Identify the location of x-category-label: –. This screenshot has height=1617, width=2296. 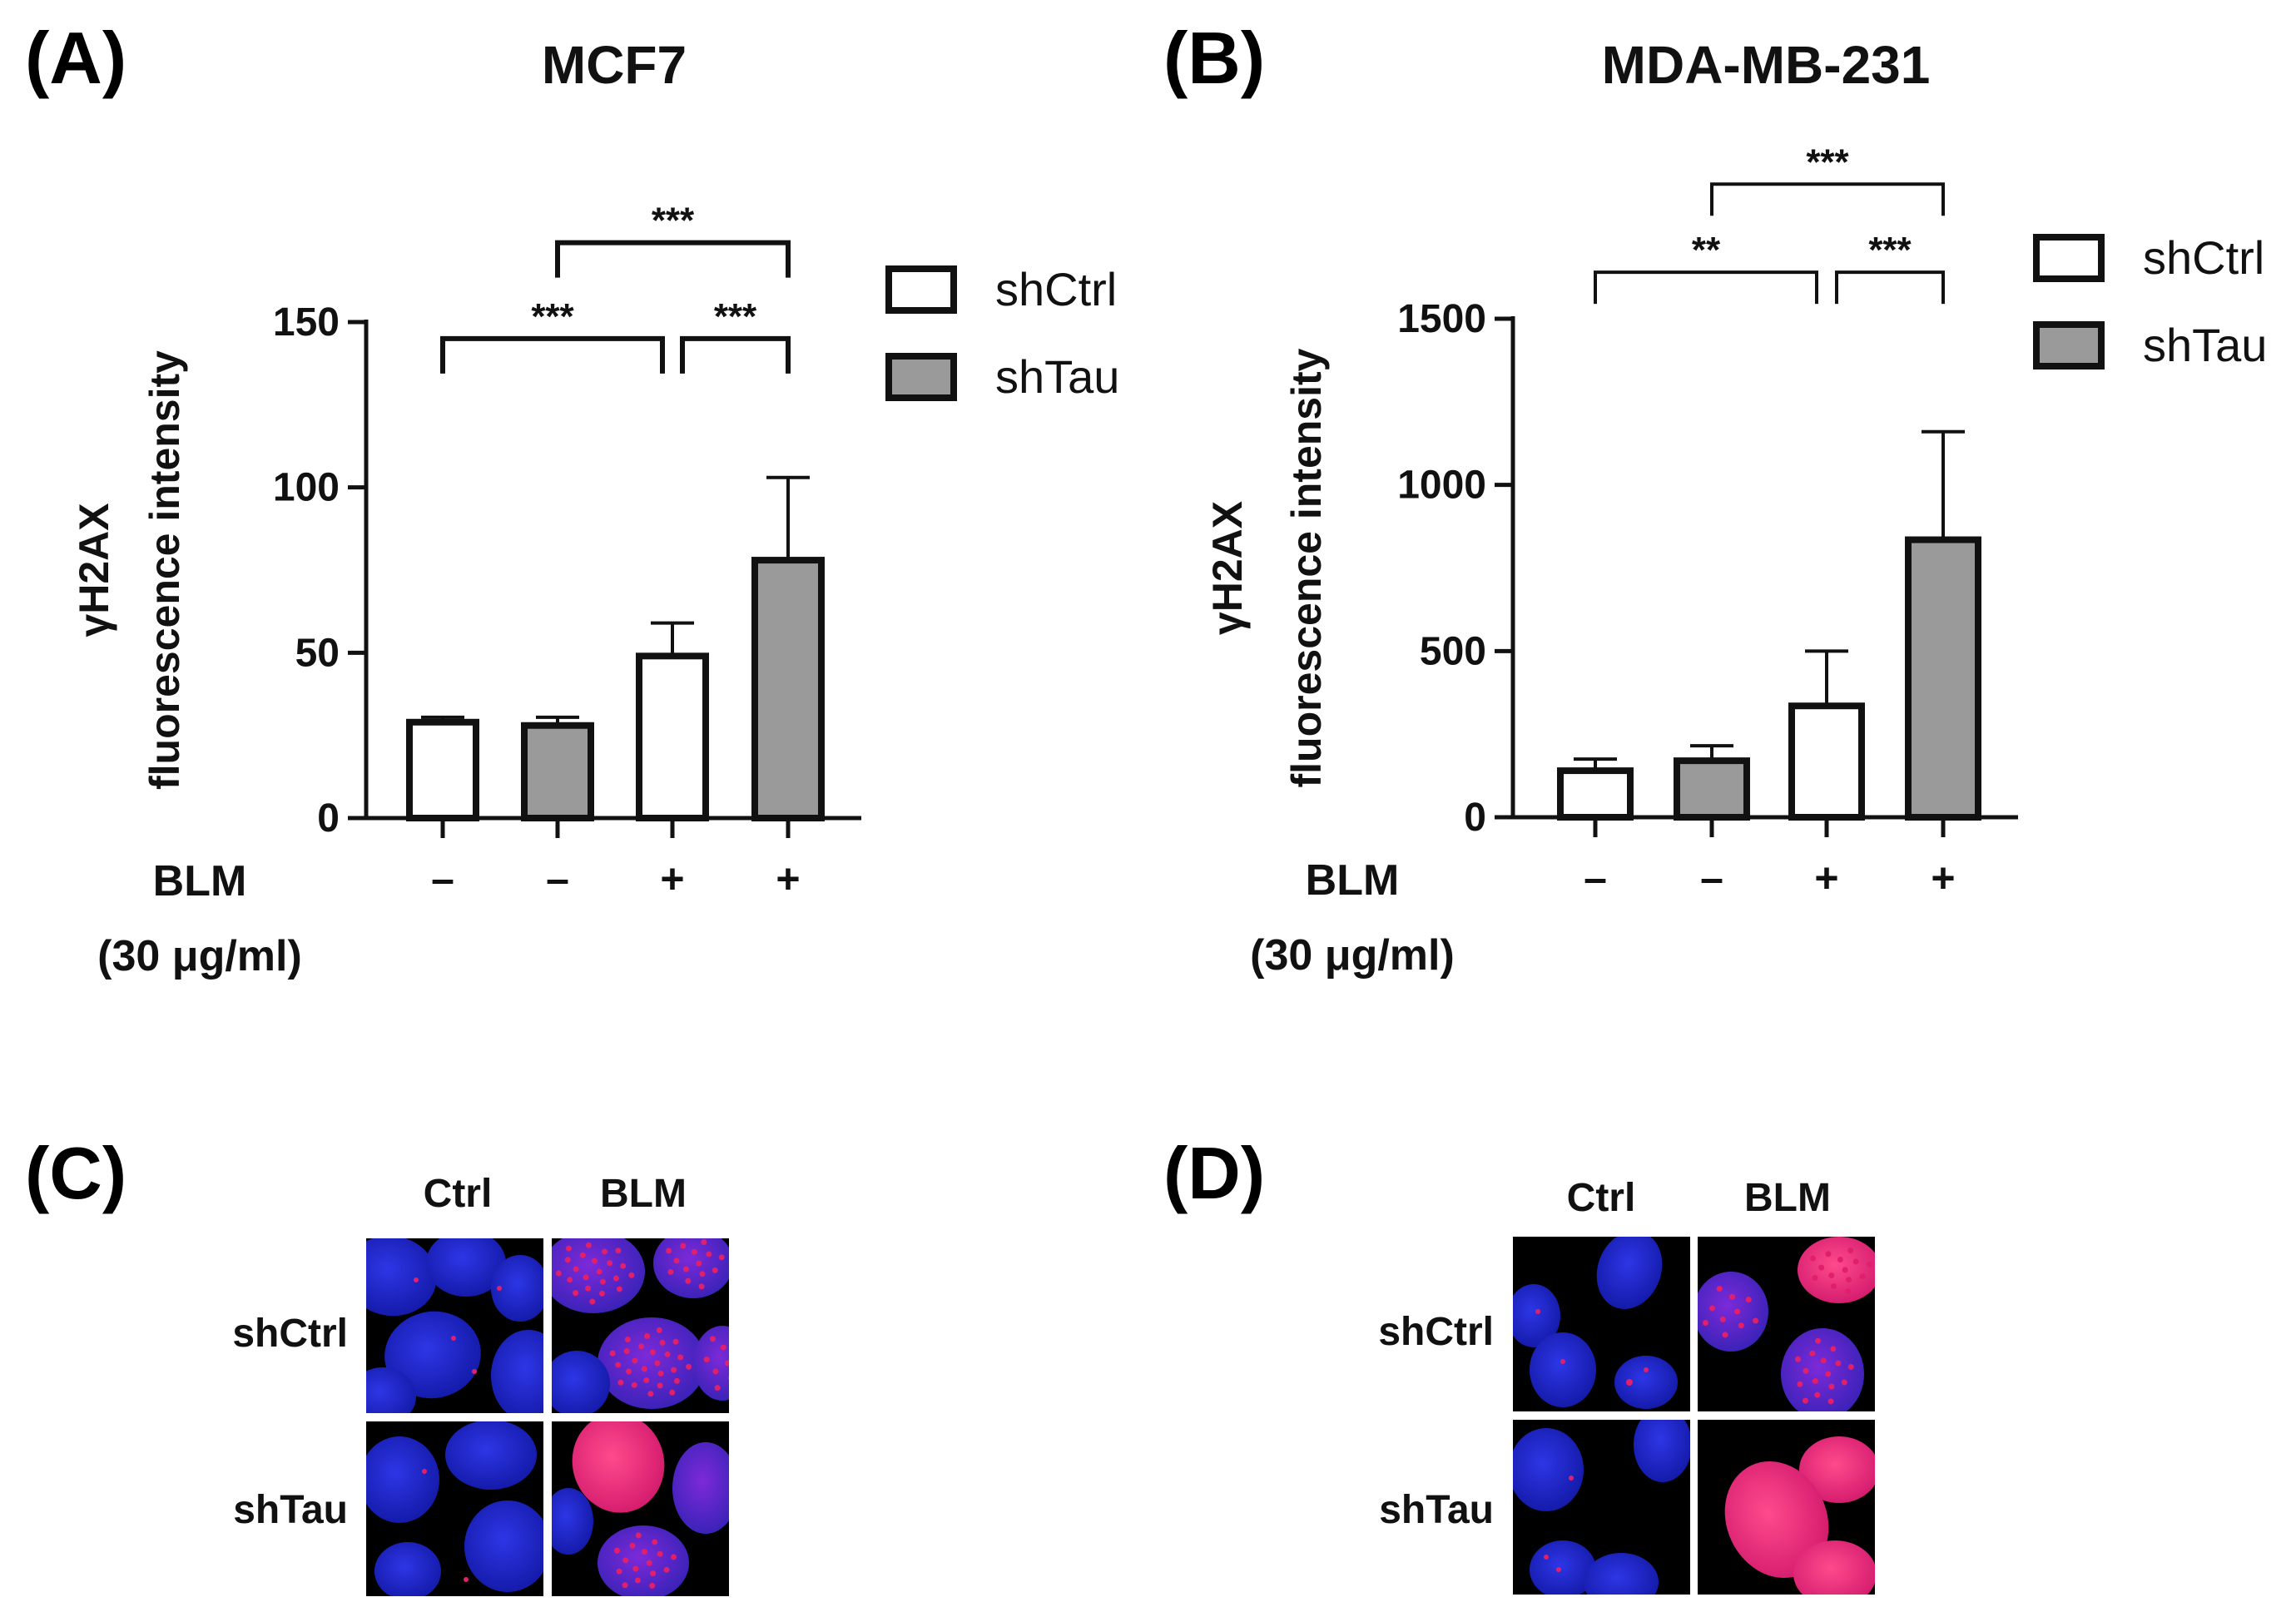
(1595, 878).